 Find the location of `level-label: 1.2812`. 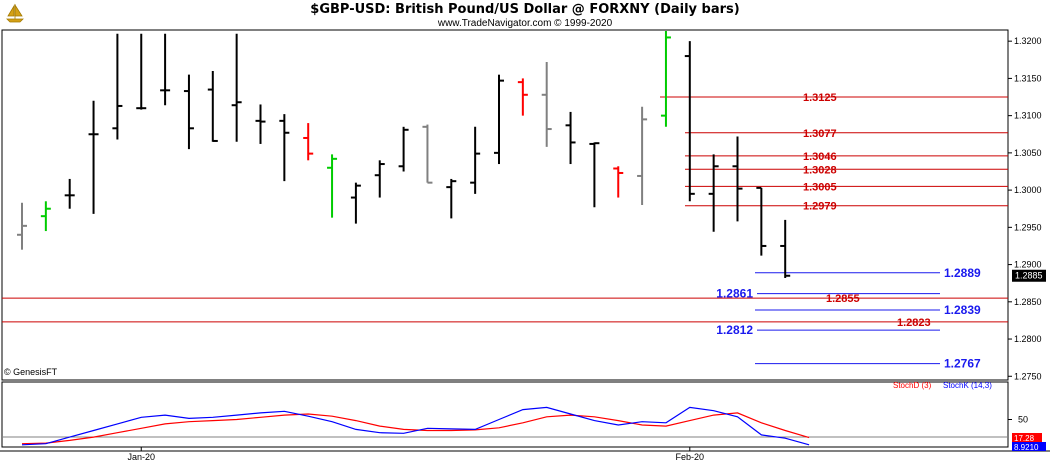

level-label: 1.2812 is located at coordinates (734, 330).